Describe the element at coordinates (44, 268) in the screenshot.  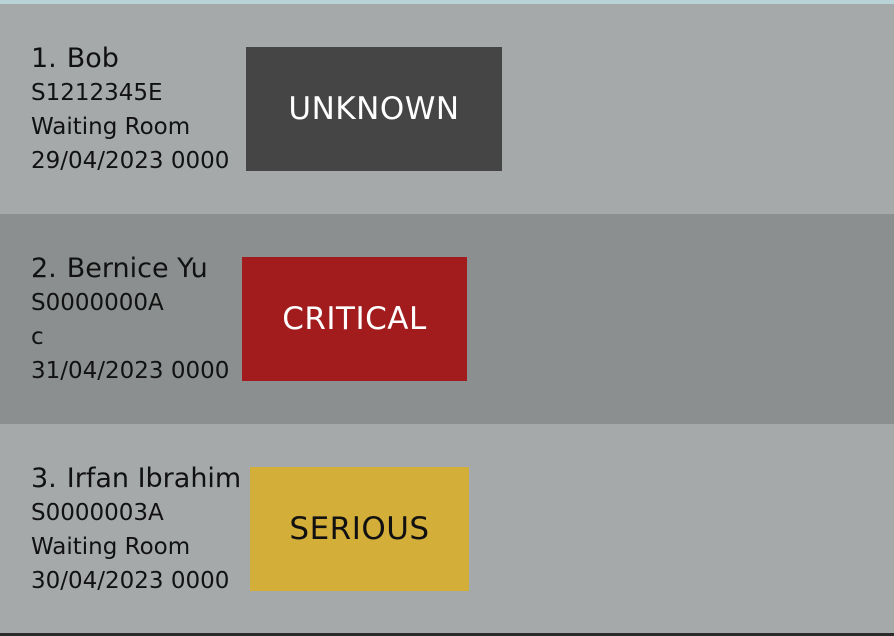
I see `patient-index: 2.` at that location.